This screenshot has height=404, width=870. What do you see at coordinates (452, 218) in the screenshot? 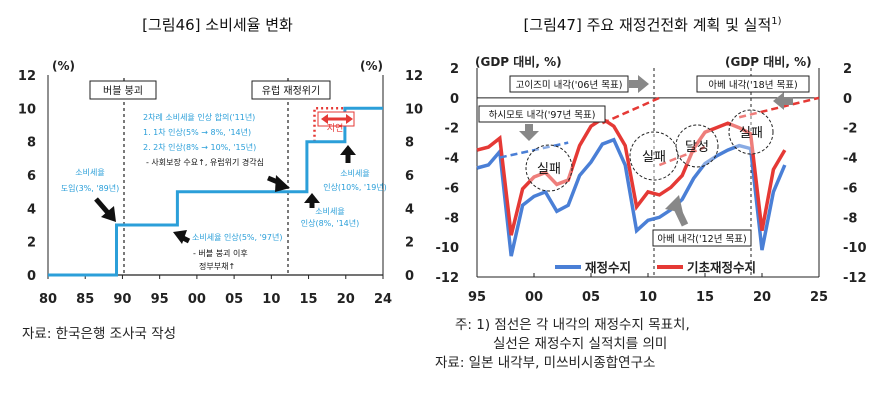
I see `right-ytick-label: -8` at bounding box center [452, 218].